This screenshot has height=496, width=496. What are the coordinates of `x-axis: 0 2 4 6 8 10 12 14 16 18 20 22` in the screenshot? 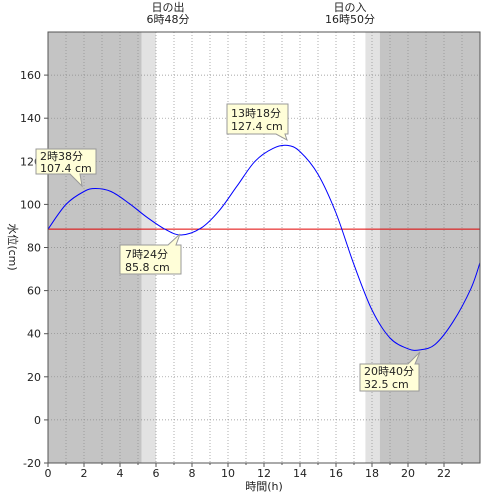 It's located at (254, 471).